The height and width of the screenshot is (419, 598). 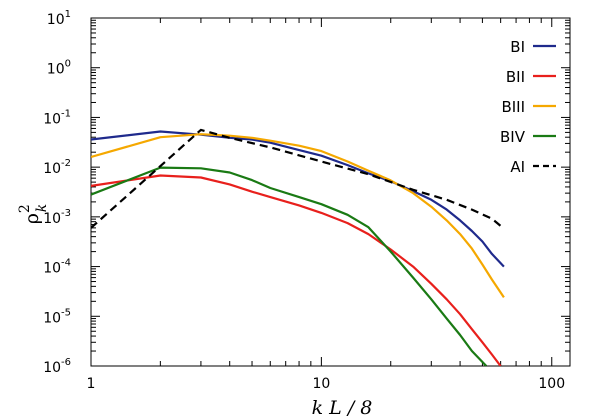 I want to click on x-tick-label: 1, so click(x=91, y=384).